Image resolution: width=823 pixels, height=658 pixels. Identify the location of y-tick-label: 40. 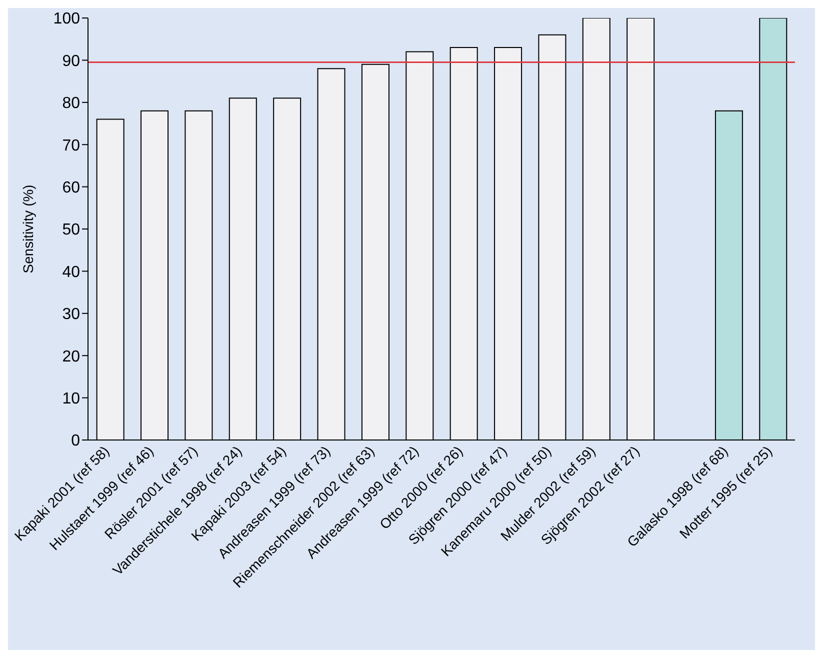
(71, 272).